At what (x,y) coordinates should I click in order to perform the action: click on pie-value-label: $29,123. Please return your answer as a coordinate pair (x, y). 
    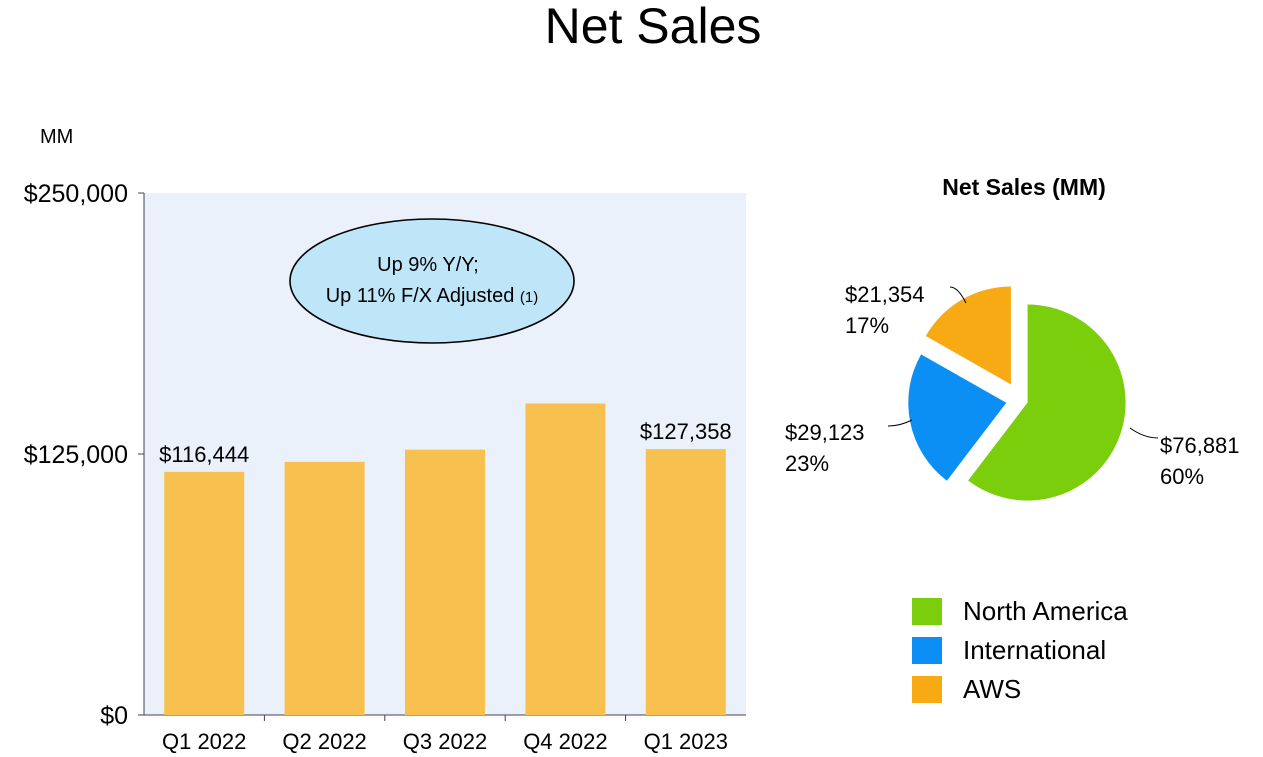
    Looking at the image, I should click on (825, 432).